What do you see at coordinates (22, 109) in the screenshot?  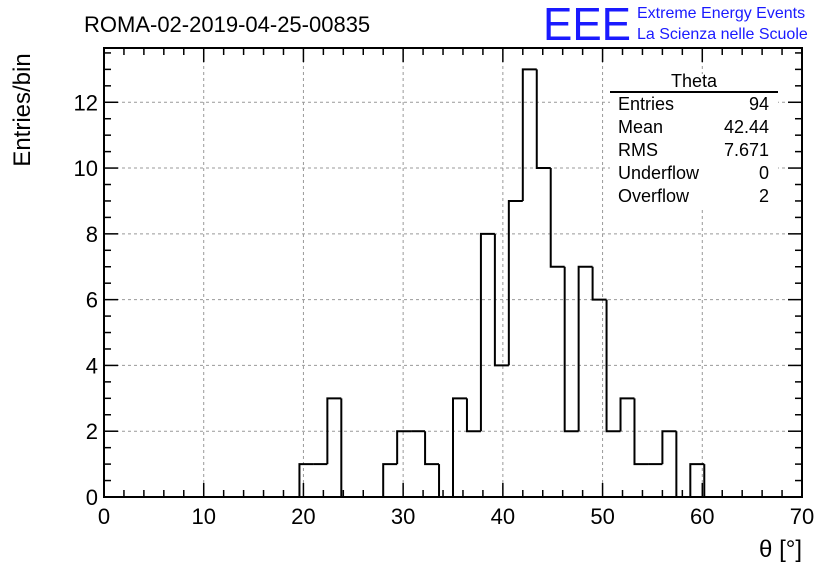 I see `y-axis-label: Entries/bin` at bounding box center [22, 109].